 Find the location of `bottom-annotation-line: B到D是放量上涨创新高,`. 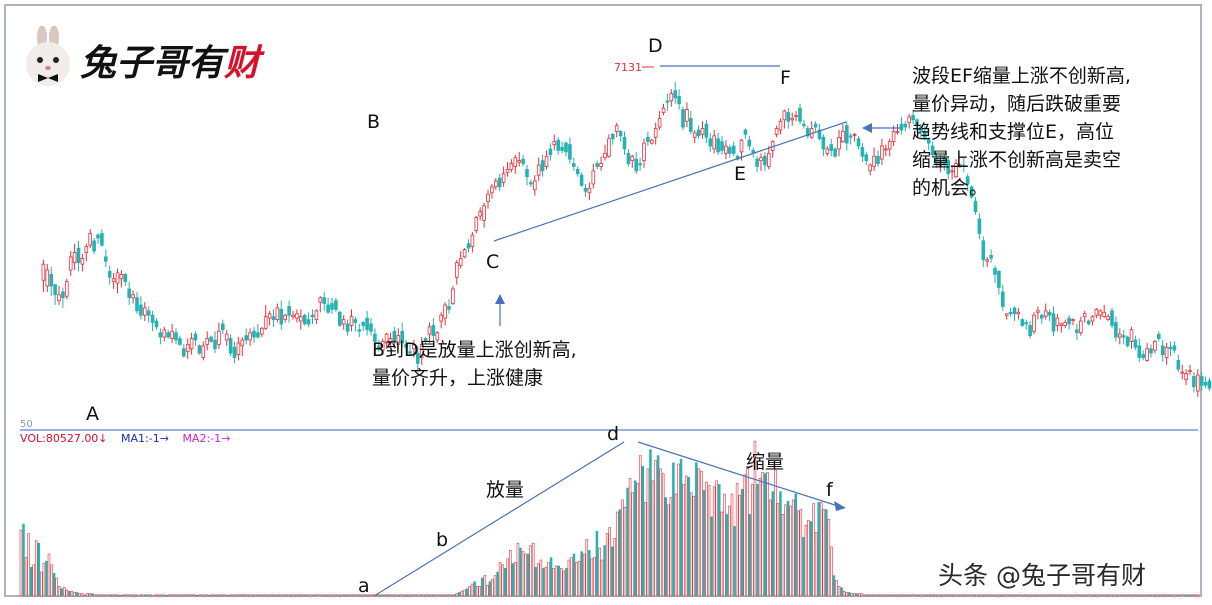

bottom-annotation-line: B到D是放量上涨创新高, is located at coordinates (474, 350).